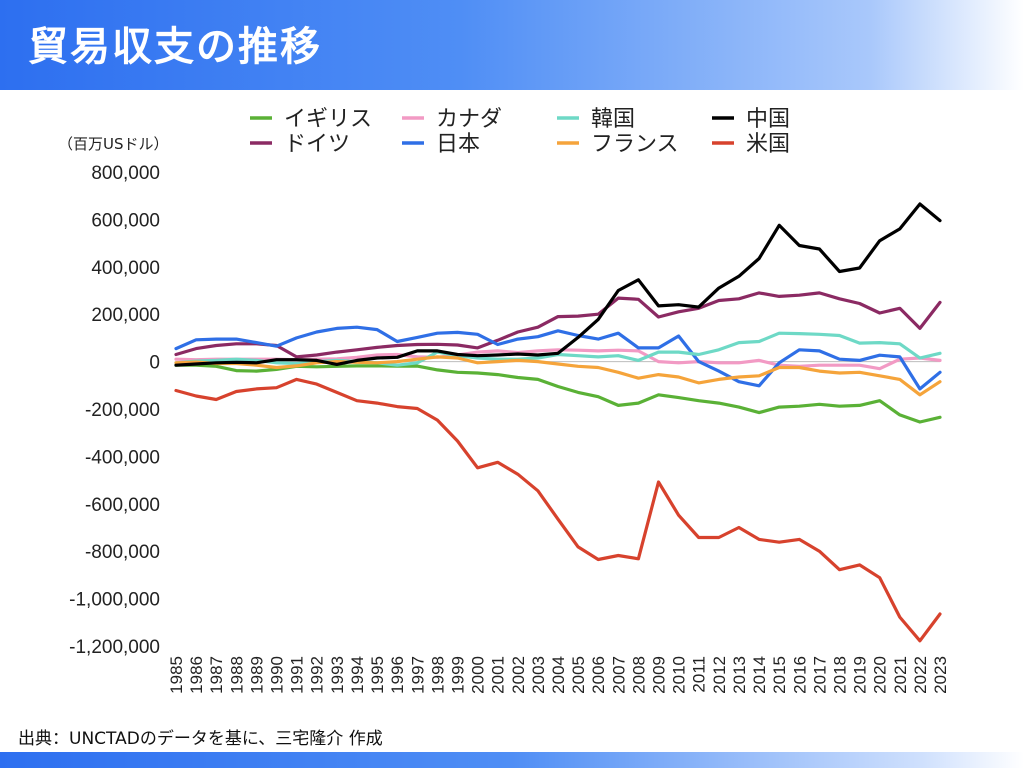  I want to click on legend-label: 米国, so click(768, 144).